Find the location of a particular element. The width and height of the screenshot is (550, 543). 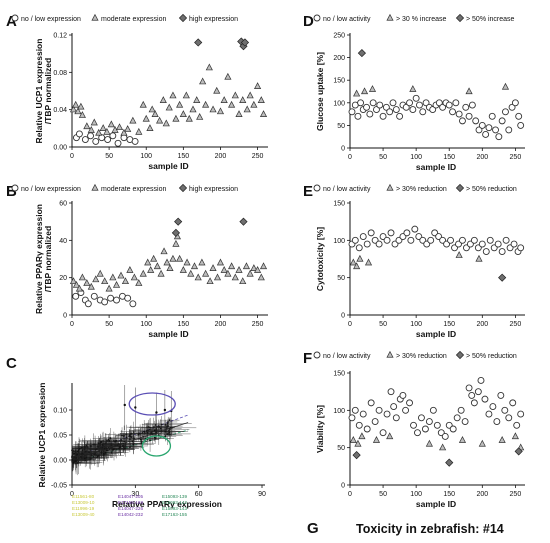

legend-entry: high expression is located at coordinates (213, 19).